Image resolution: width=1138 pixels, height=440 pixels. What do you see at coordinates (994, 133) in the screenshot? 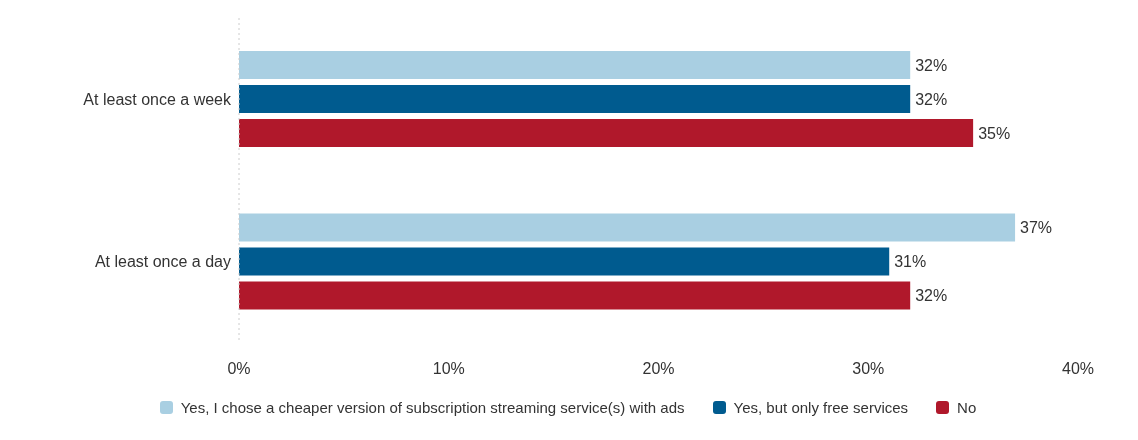
I see `data-label: 35%` at bounding box center [994, 133].